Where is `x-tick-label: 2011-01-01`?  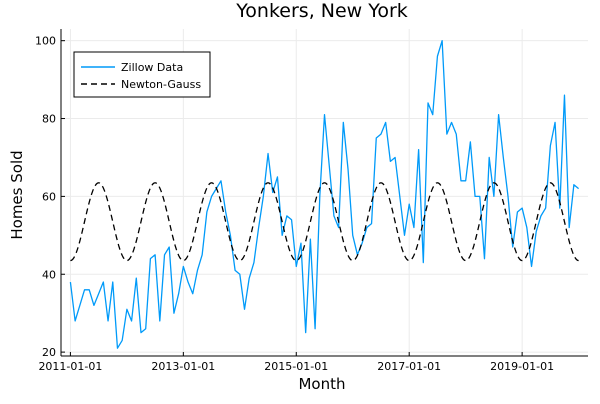
x-tick-label: 2011-01-01 is located at coordinates (70, 366).